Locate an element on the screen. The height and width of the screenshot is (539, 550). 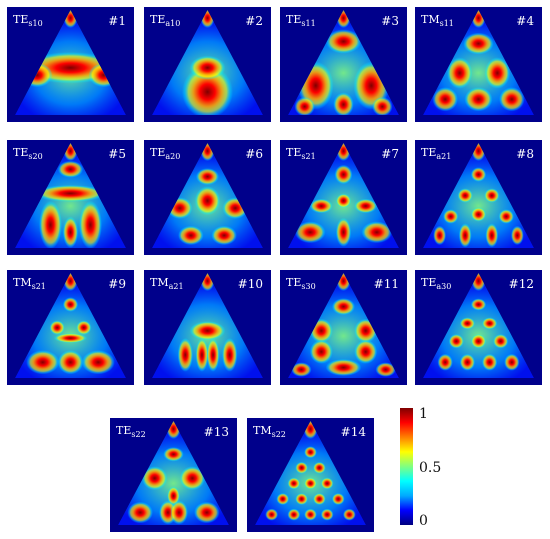
mode-subscript: s11 is located at coordinates (447, 23).